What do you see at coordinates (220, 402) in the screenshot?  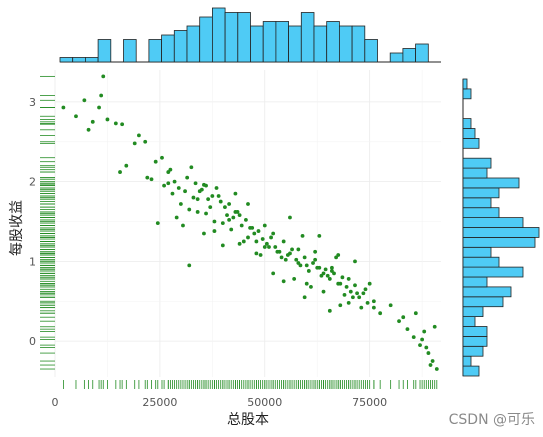 I see `x-tick-labels: 0 25000 50000 75000` at bounding box center [220, 402].